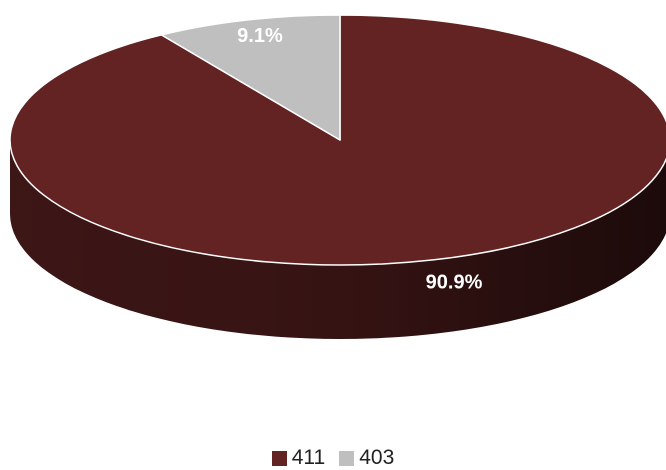  Describe the element at coordinates (454, 282) in the screenshot. I see `data-label-411: 90.9%` at that location.